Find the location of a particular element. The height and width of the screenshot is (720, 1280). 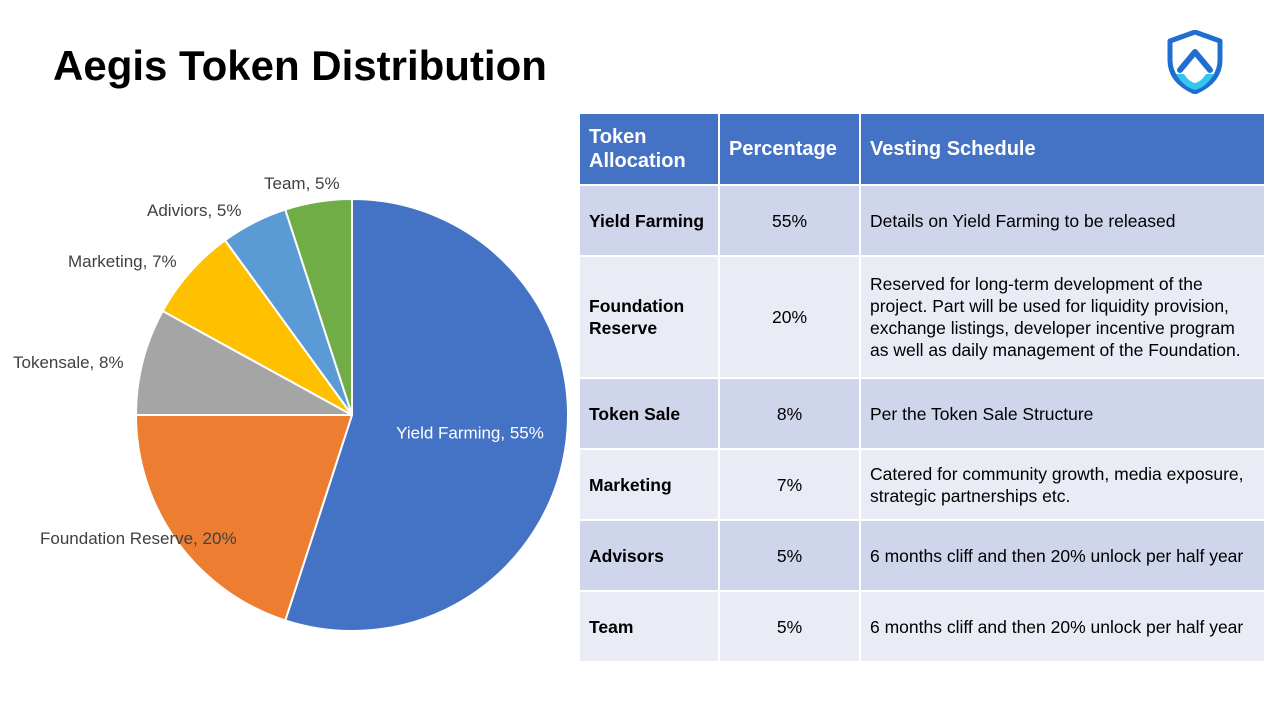

percentage-cell: 7% is located at coordinates (789, 484).